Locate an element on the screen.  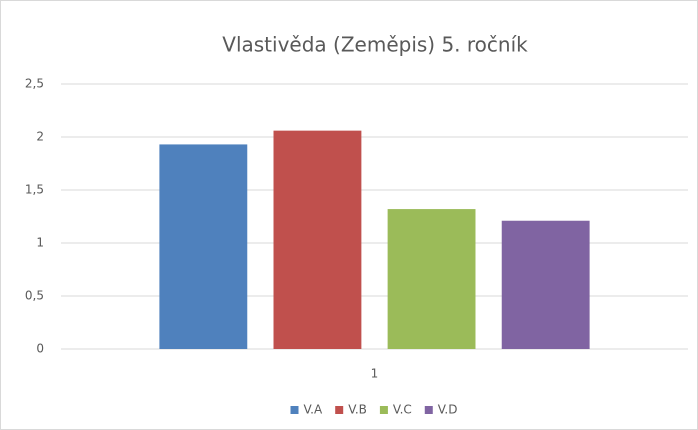
chart-title: Vlastivěda (Zeměpis) 5. ročník is located at coordinates (375, 45).